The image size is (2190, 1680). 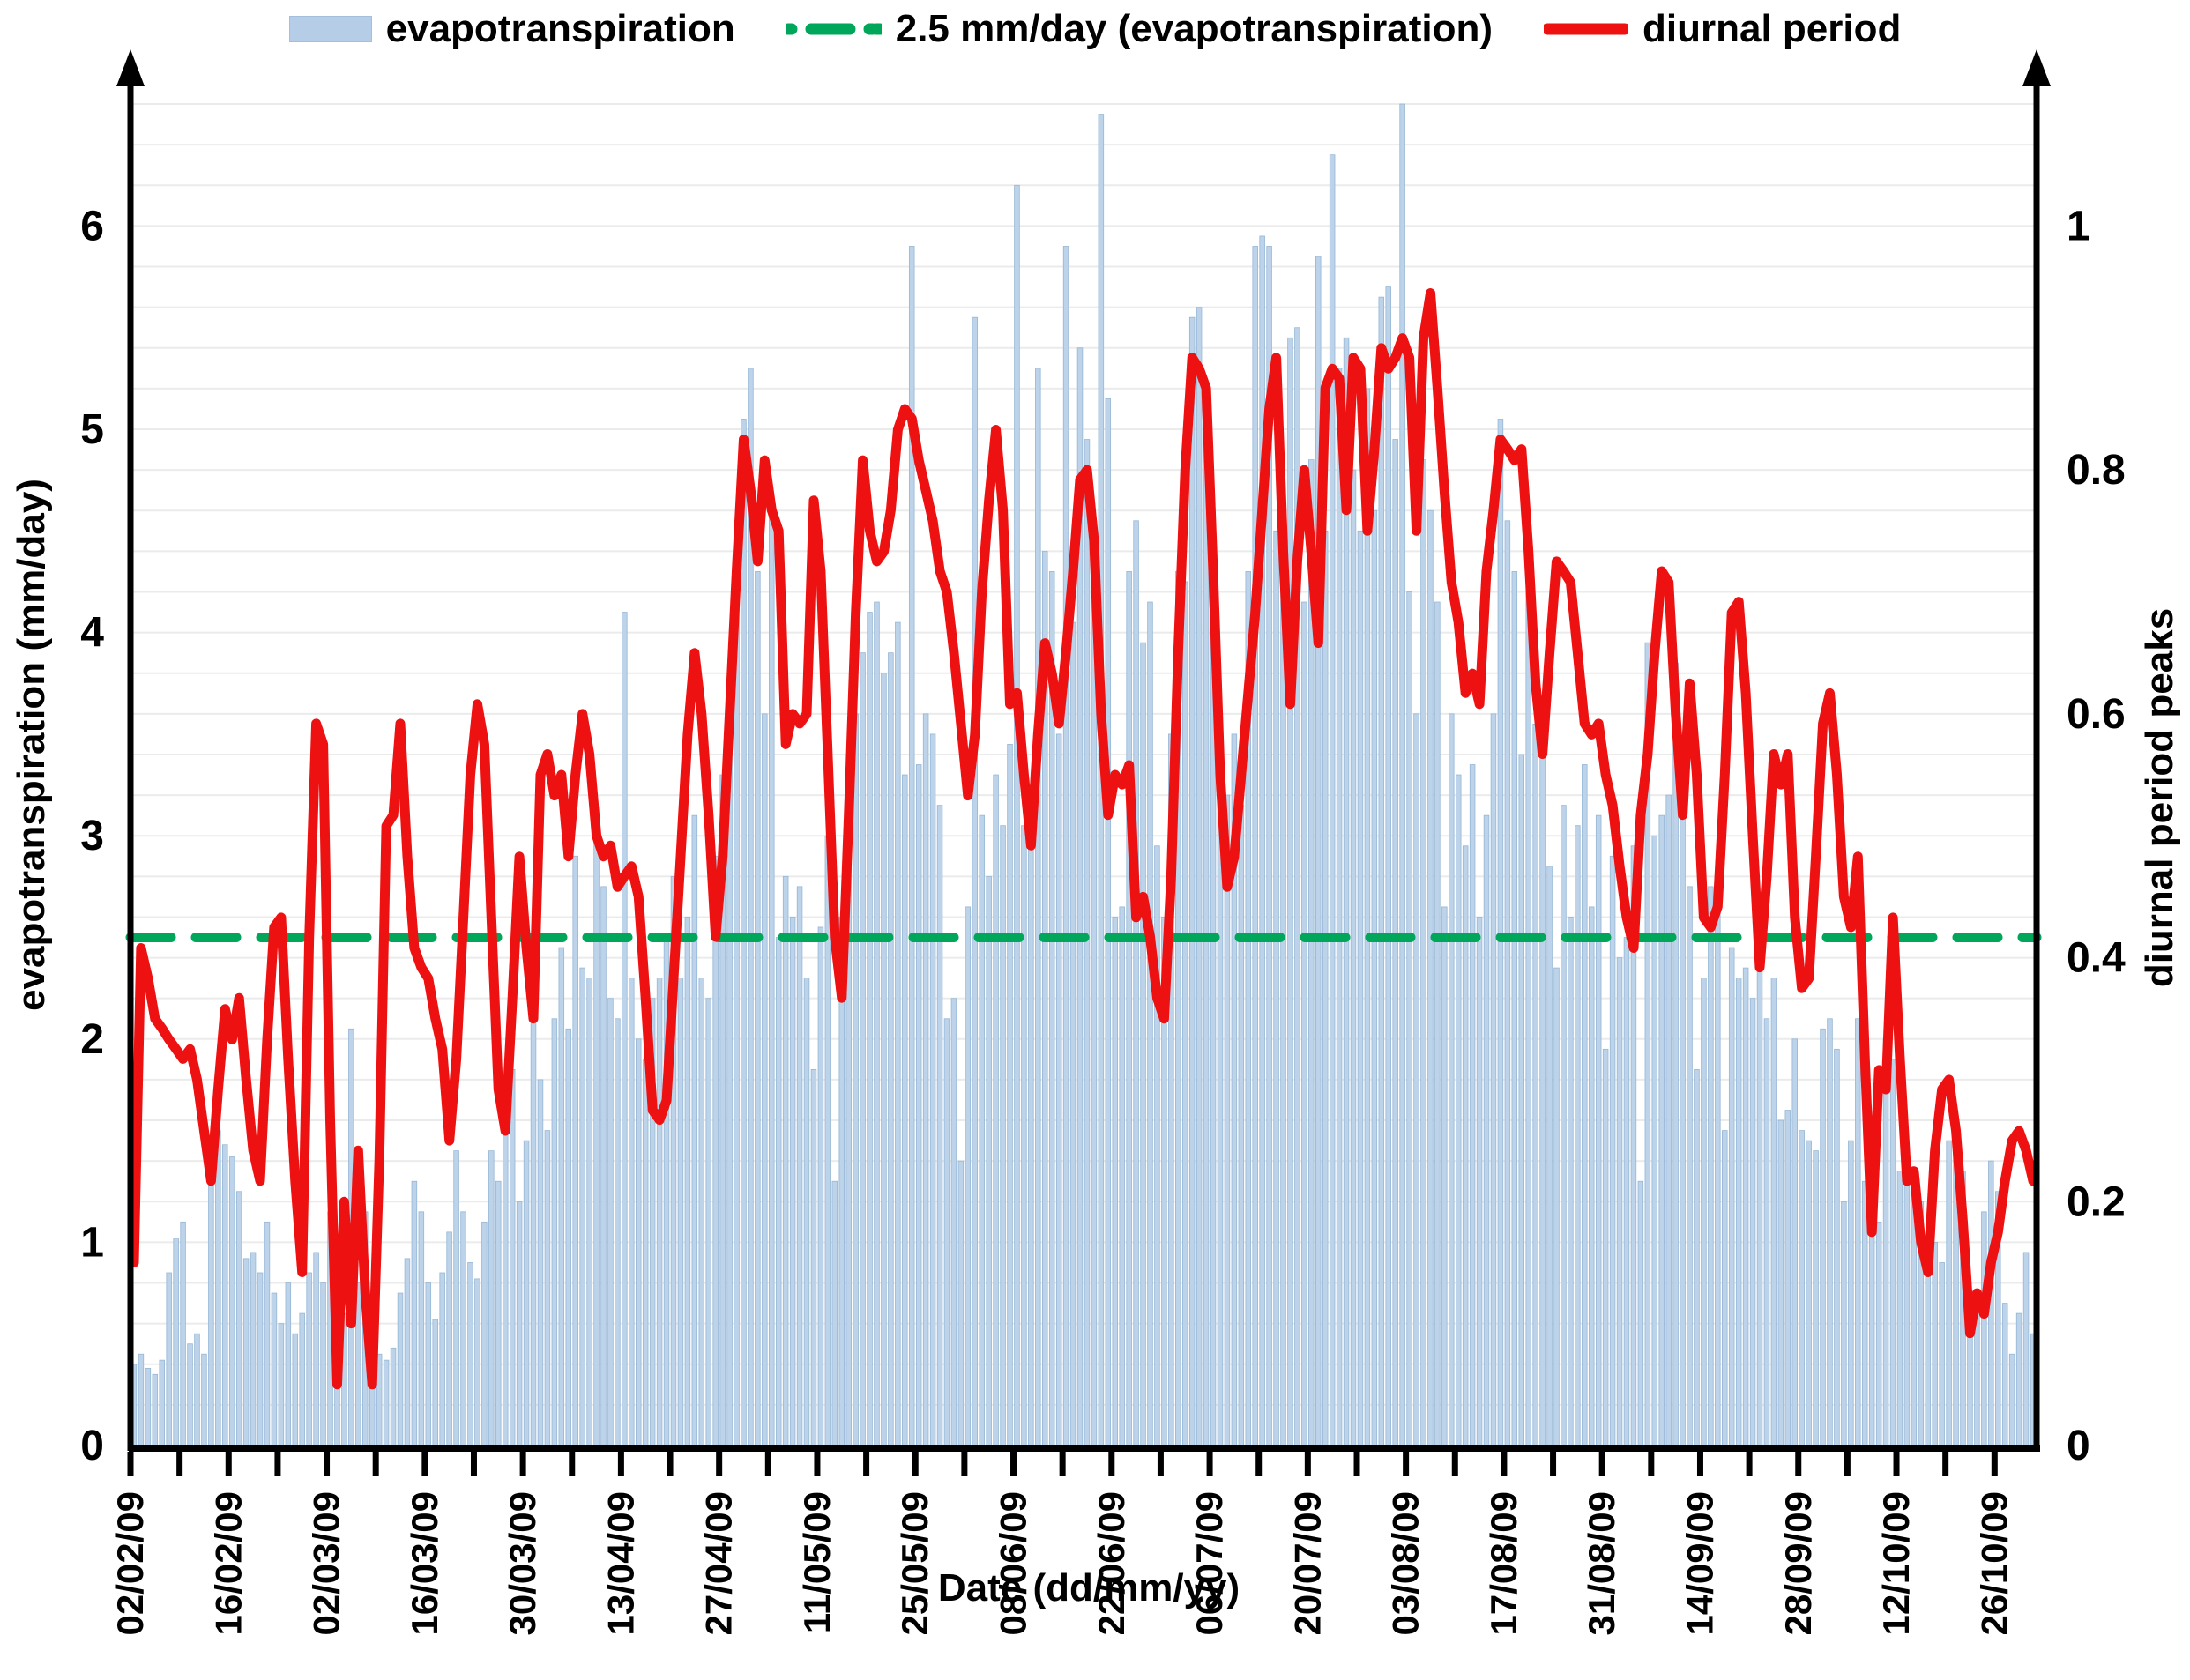 What do you see at coordinates (914, 1563) in the screenshot?
I see `x-tick-label: 25/05/09` at bounding box center [914, 1563].